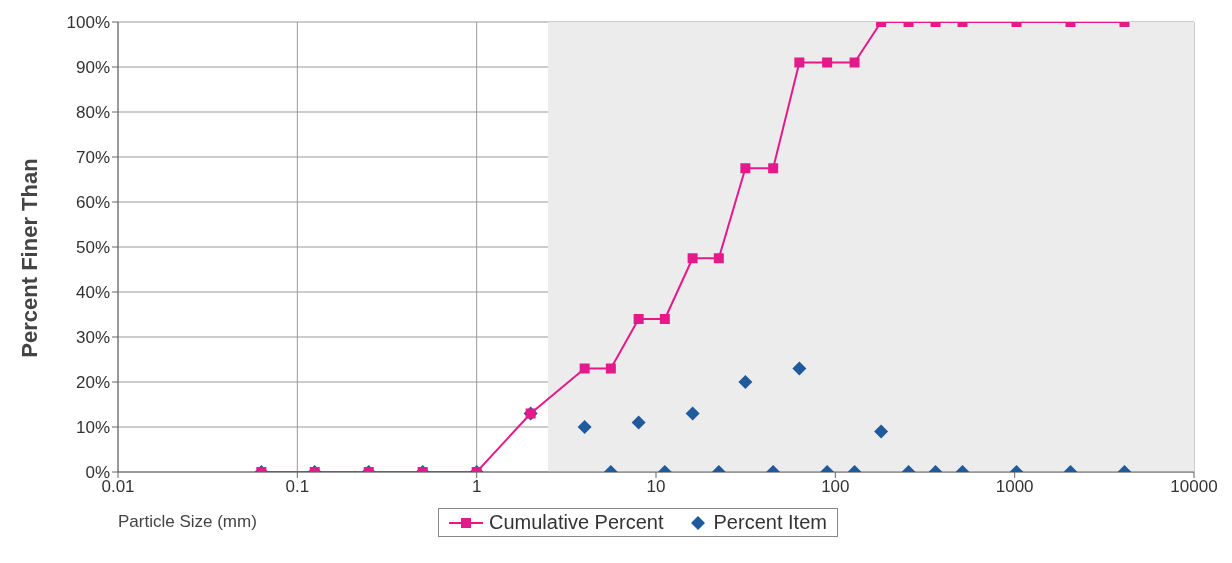 Image resolution: width=1232 pixels, height=563 pixels. Describe the element at coordinates (88, 23) in the screenshot. I see `y-tick-label: 100%` at that location.